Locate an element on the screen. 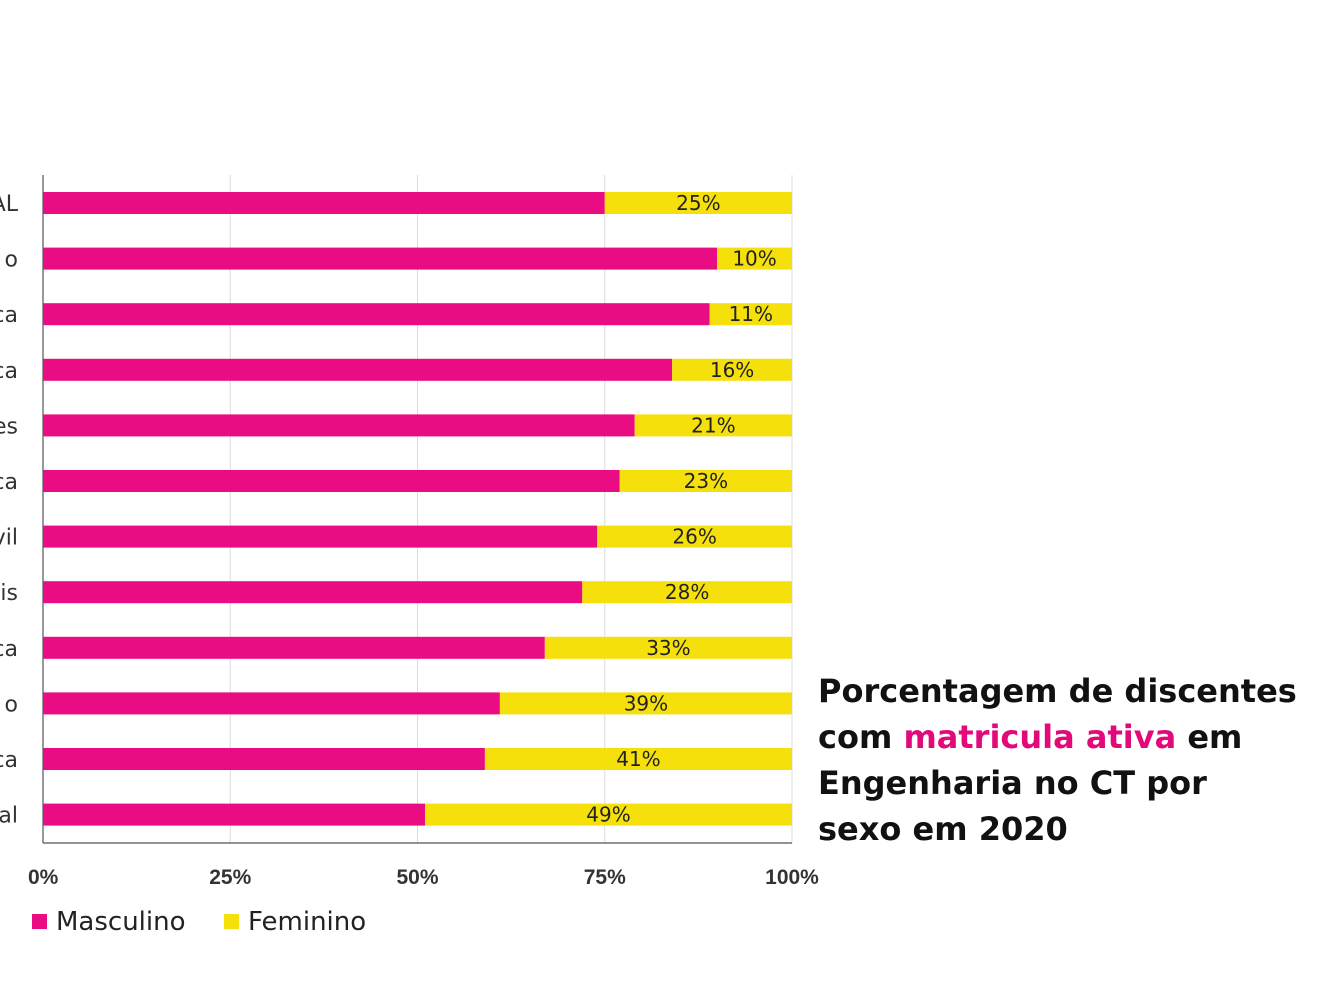 Image resolution: width=1331 pixels, height=1000 pixels. x-axis-ticks: 0% 25% 50% 75% 100% is located at coordinates (423, 877).